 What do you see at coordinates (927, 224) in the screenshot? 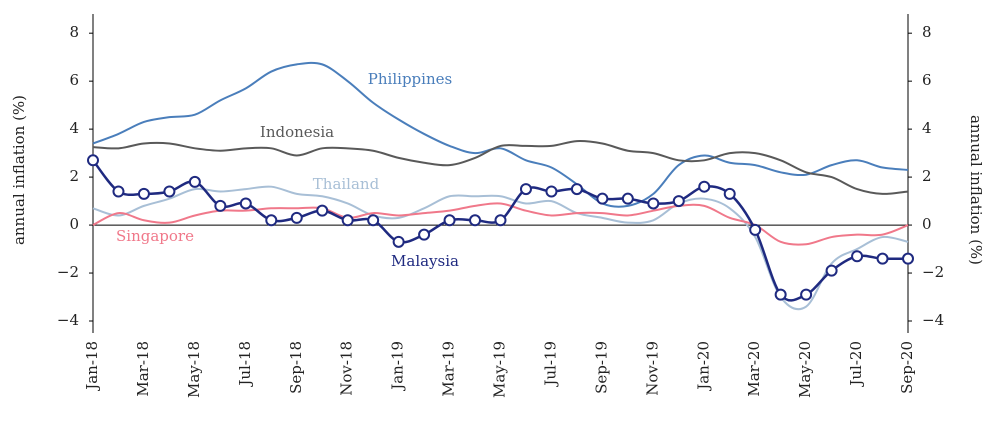
I see `y2-tick-label: 0` at bounding box center [927, 224].